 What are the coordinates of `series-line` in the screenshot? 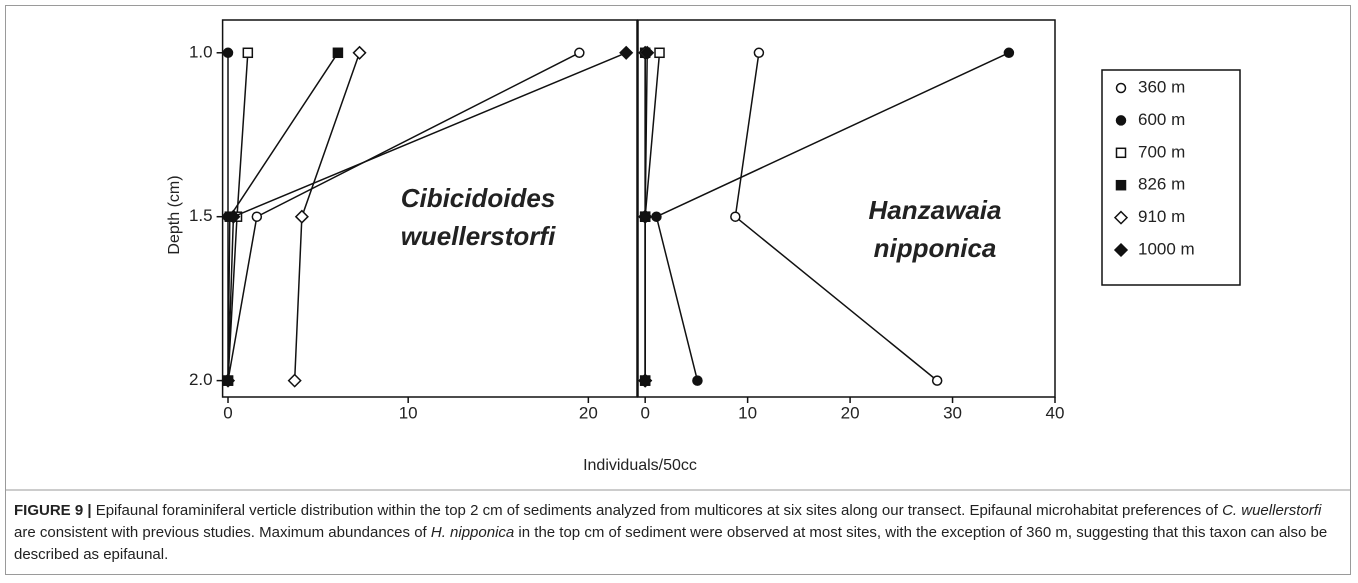 It's located at (403, 216).